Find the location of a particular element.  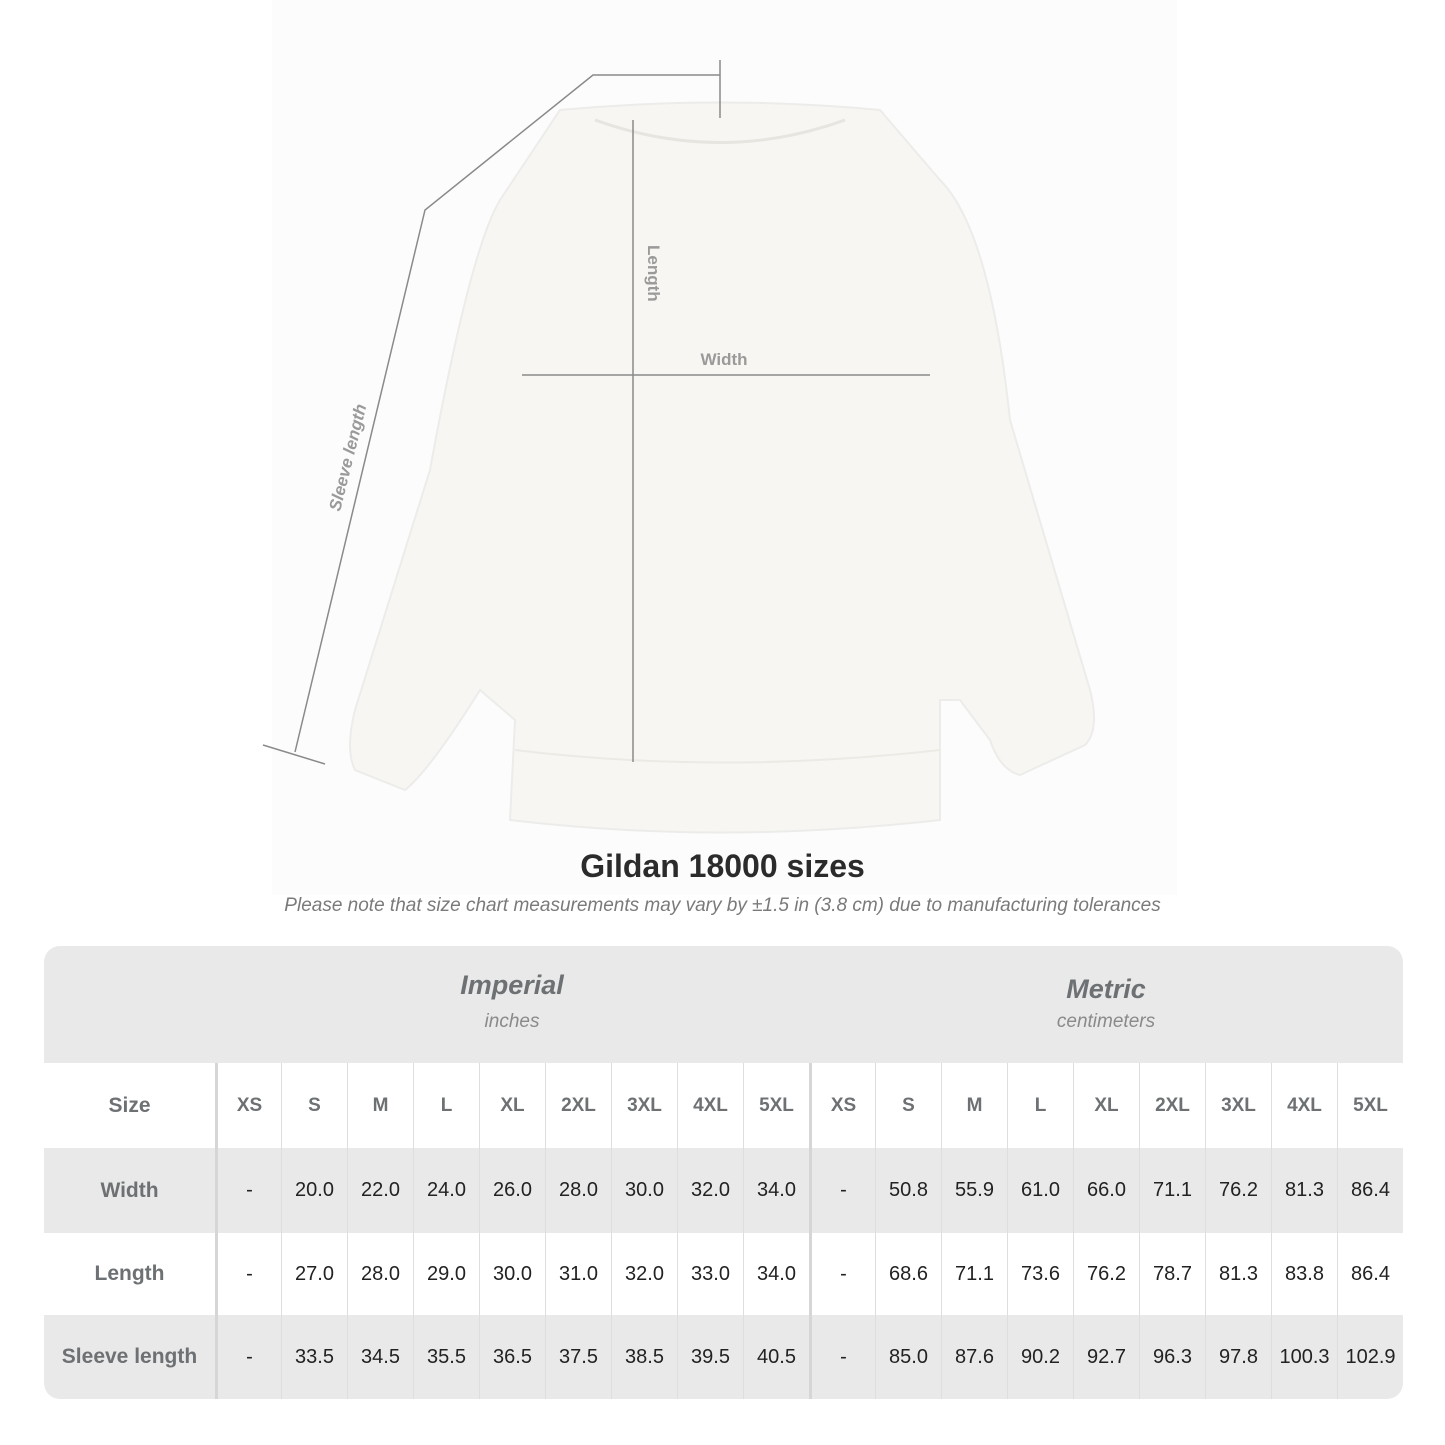

metric-value-cell: 85.0 is located at coordinates (908, 1357).